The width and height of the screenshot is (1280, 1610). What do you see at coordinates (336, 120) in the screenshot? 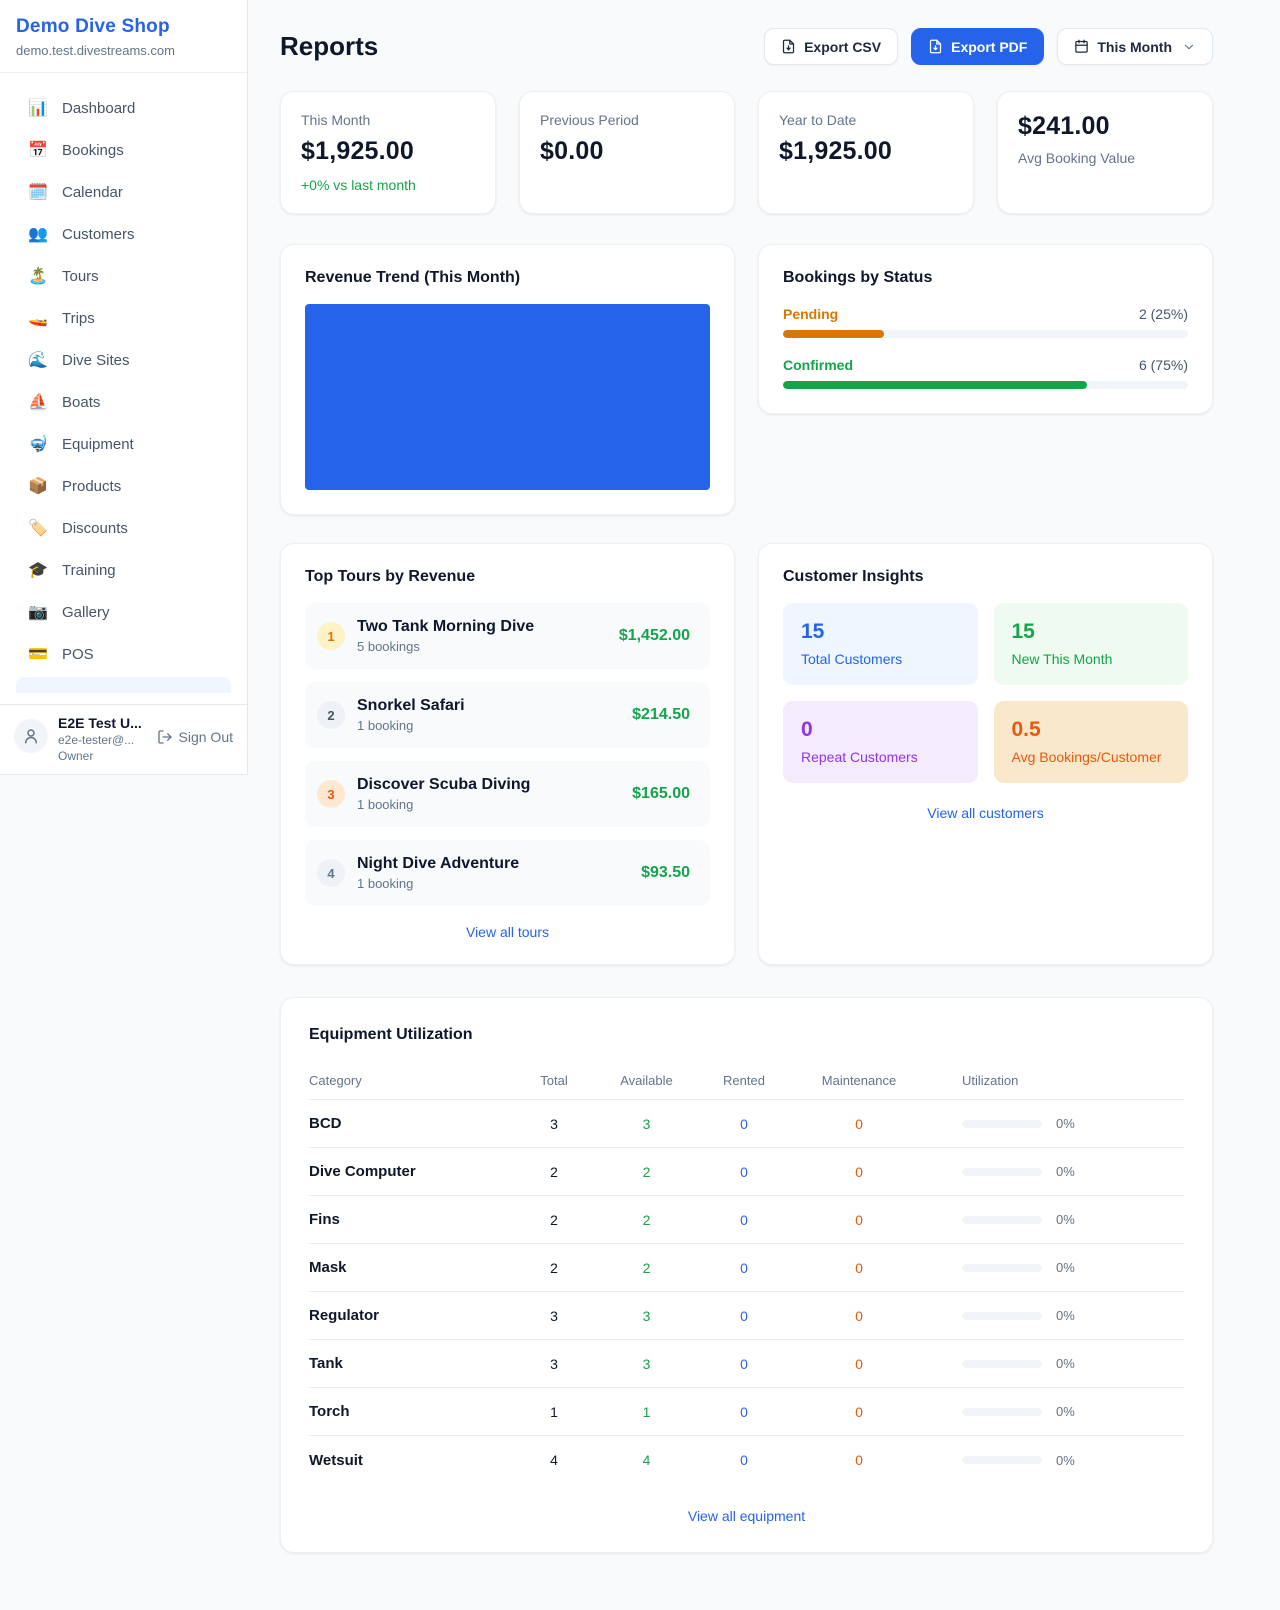
I see `stat-label: This Month` at bounding box center [336, 120].